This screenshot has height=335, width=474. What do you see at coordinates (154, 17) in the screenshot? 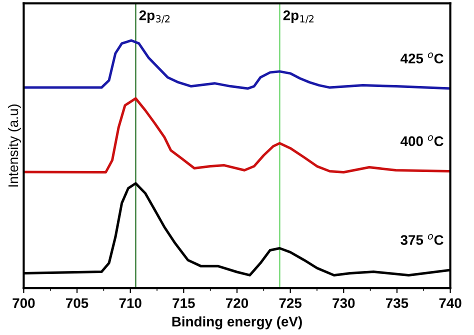
I see `ref-line-label: 2p$_{3/2}$` at bounding box center [154, 17].